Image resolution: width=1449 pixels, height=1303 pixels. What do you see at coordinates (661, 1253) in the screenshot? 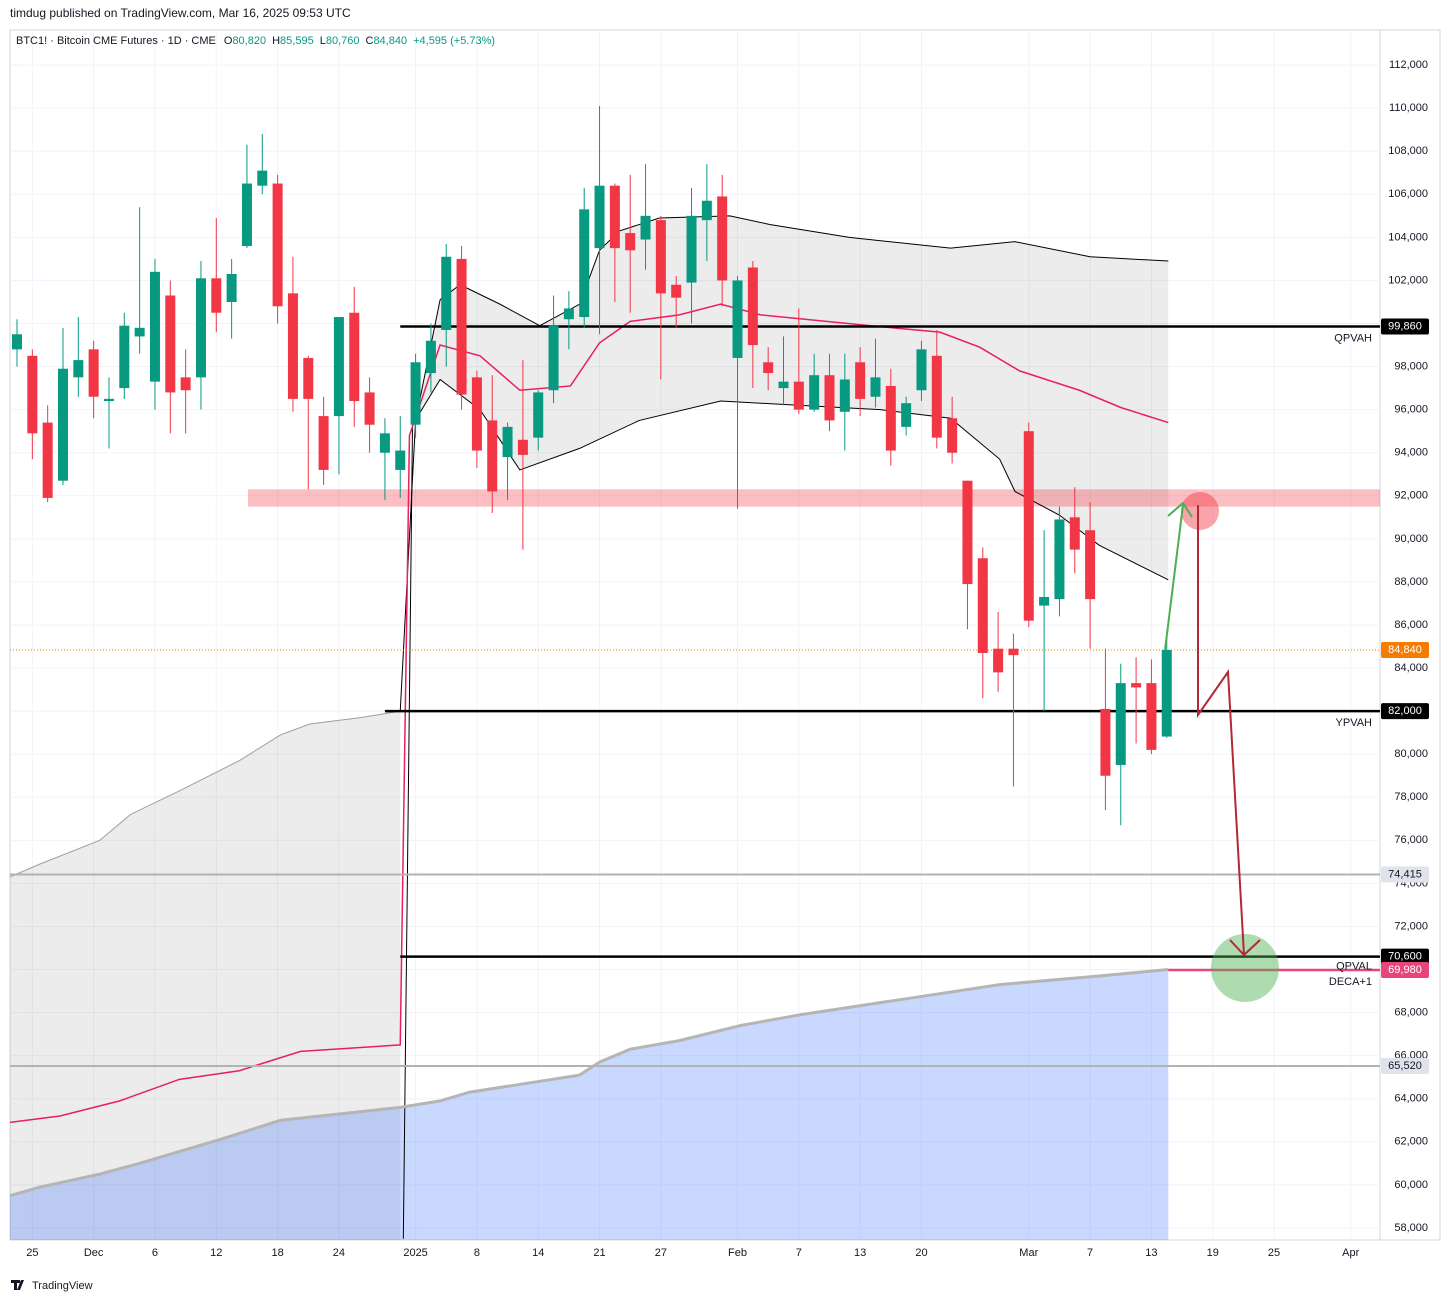
I see `x-tick-label: 27` at bounding box center [661, 1253].